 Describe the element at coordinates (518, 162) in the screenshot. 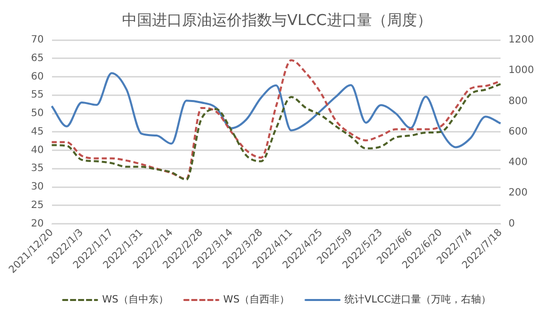

I see `y2-tick-label: 400` at that location.